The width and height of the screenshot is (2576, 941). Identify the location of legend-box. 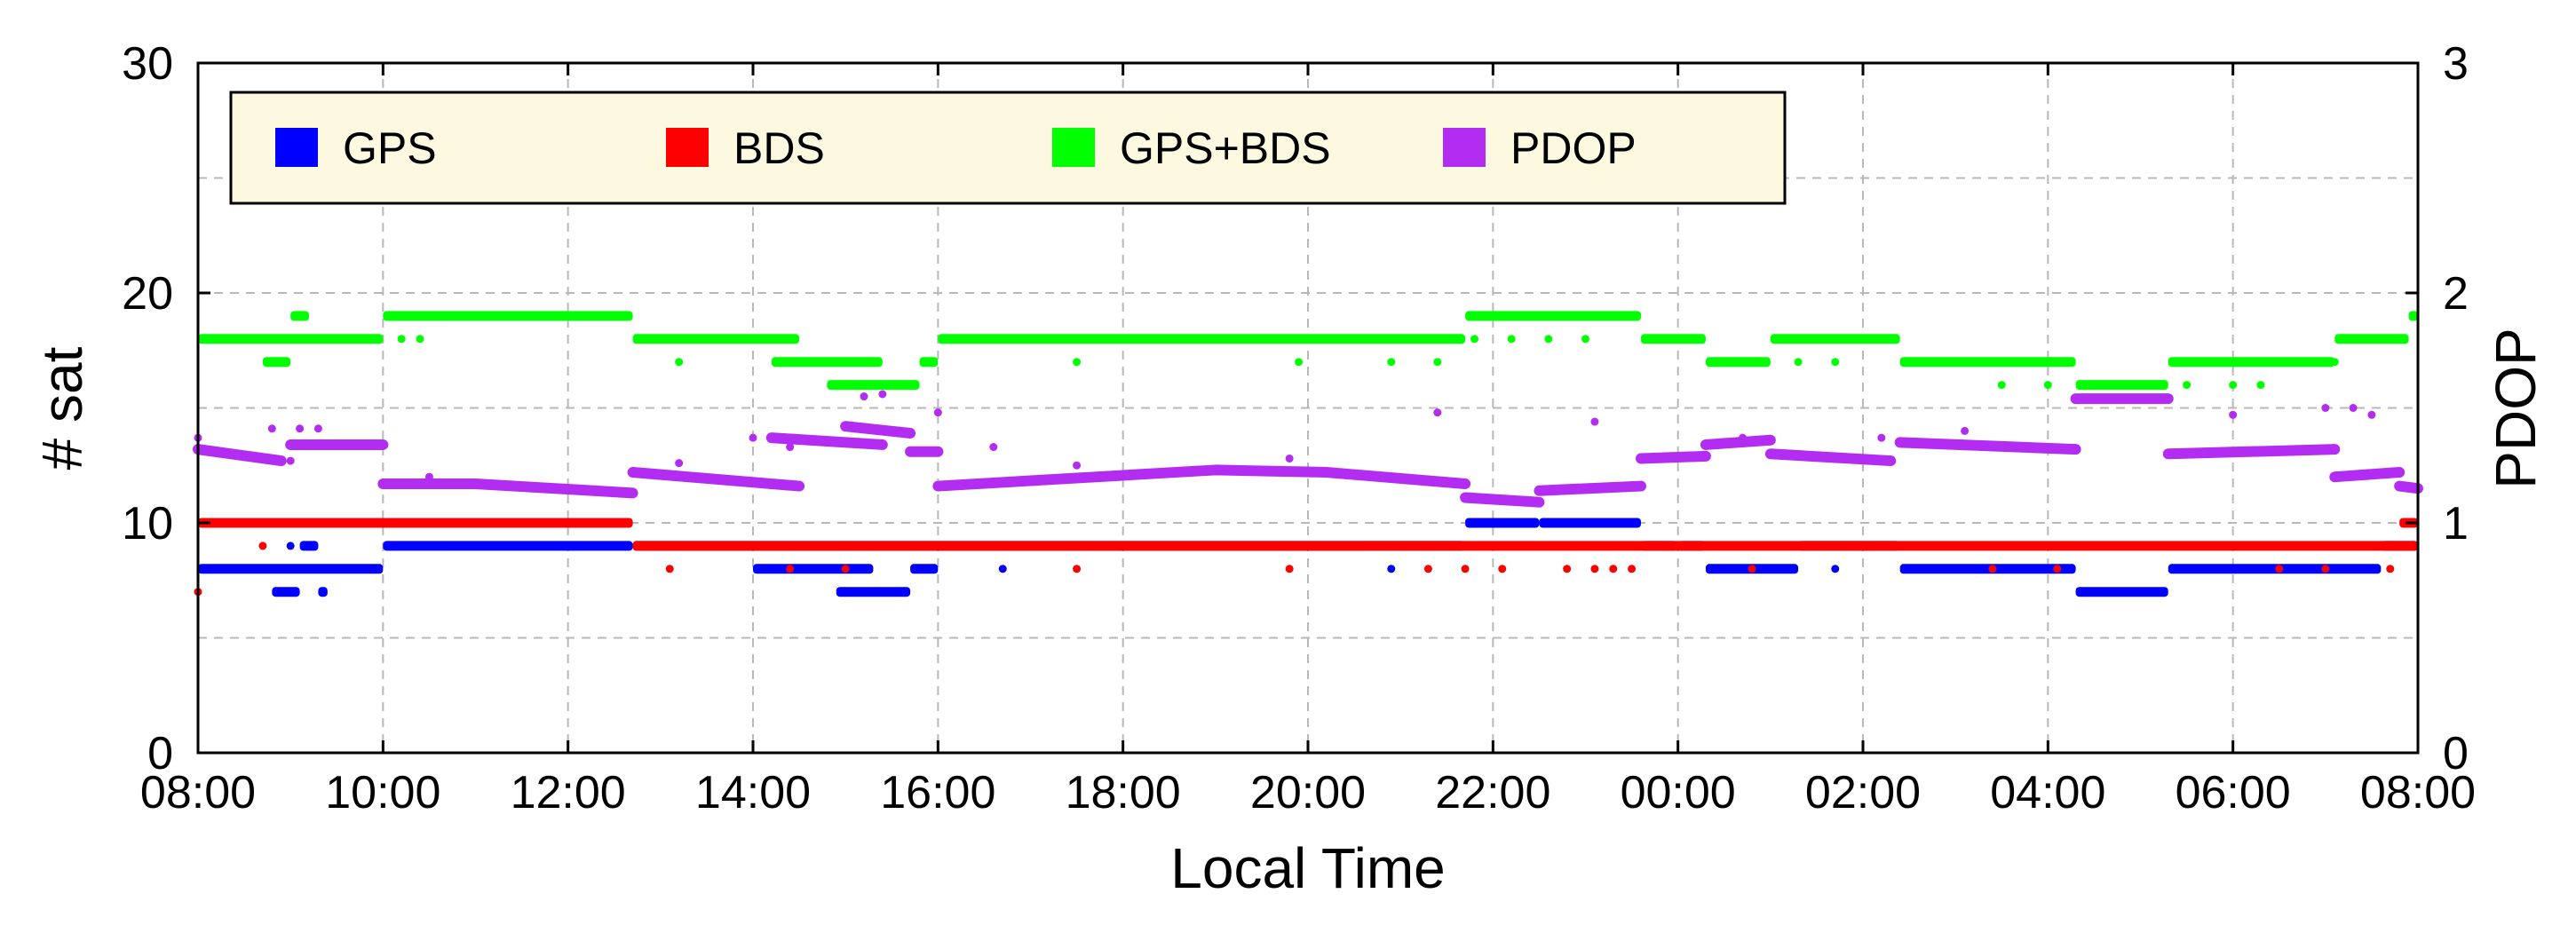
(1008, 148).